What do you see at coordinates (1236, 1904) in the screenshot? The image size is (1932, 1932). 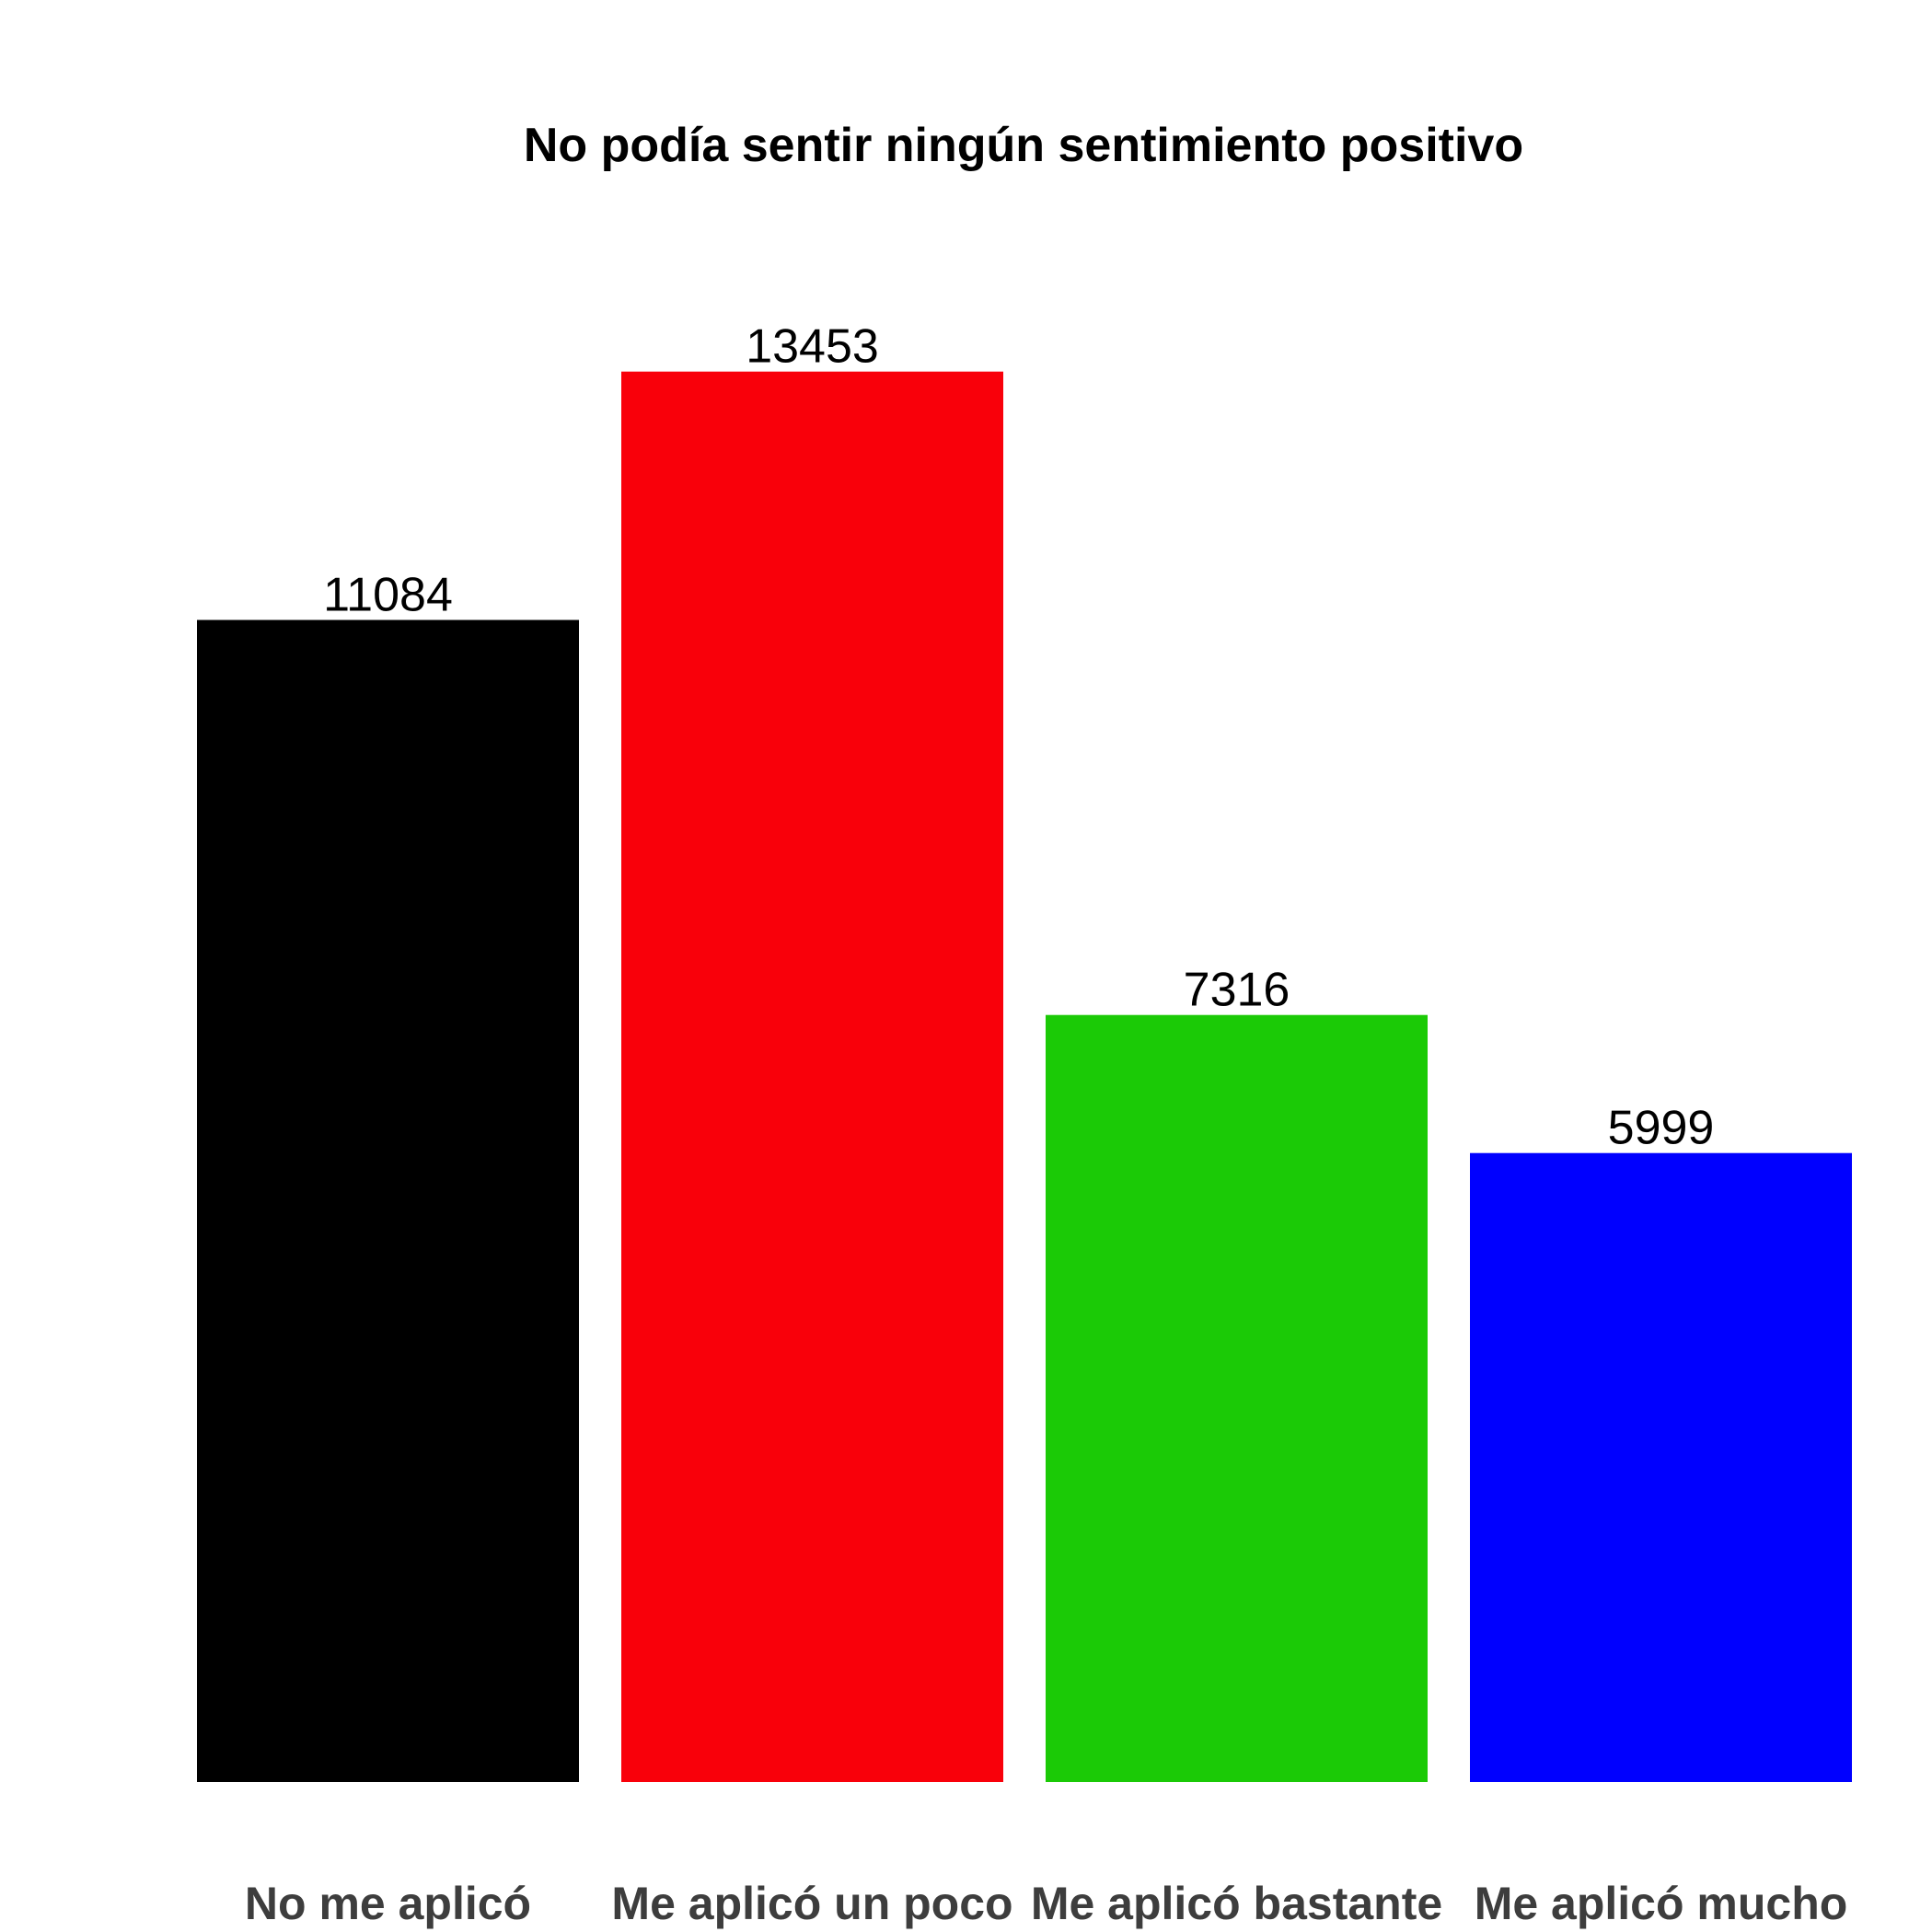 I see `x-tick-label: Me aplicó bastante` at bounding box center [1236, 1904].